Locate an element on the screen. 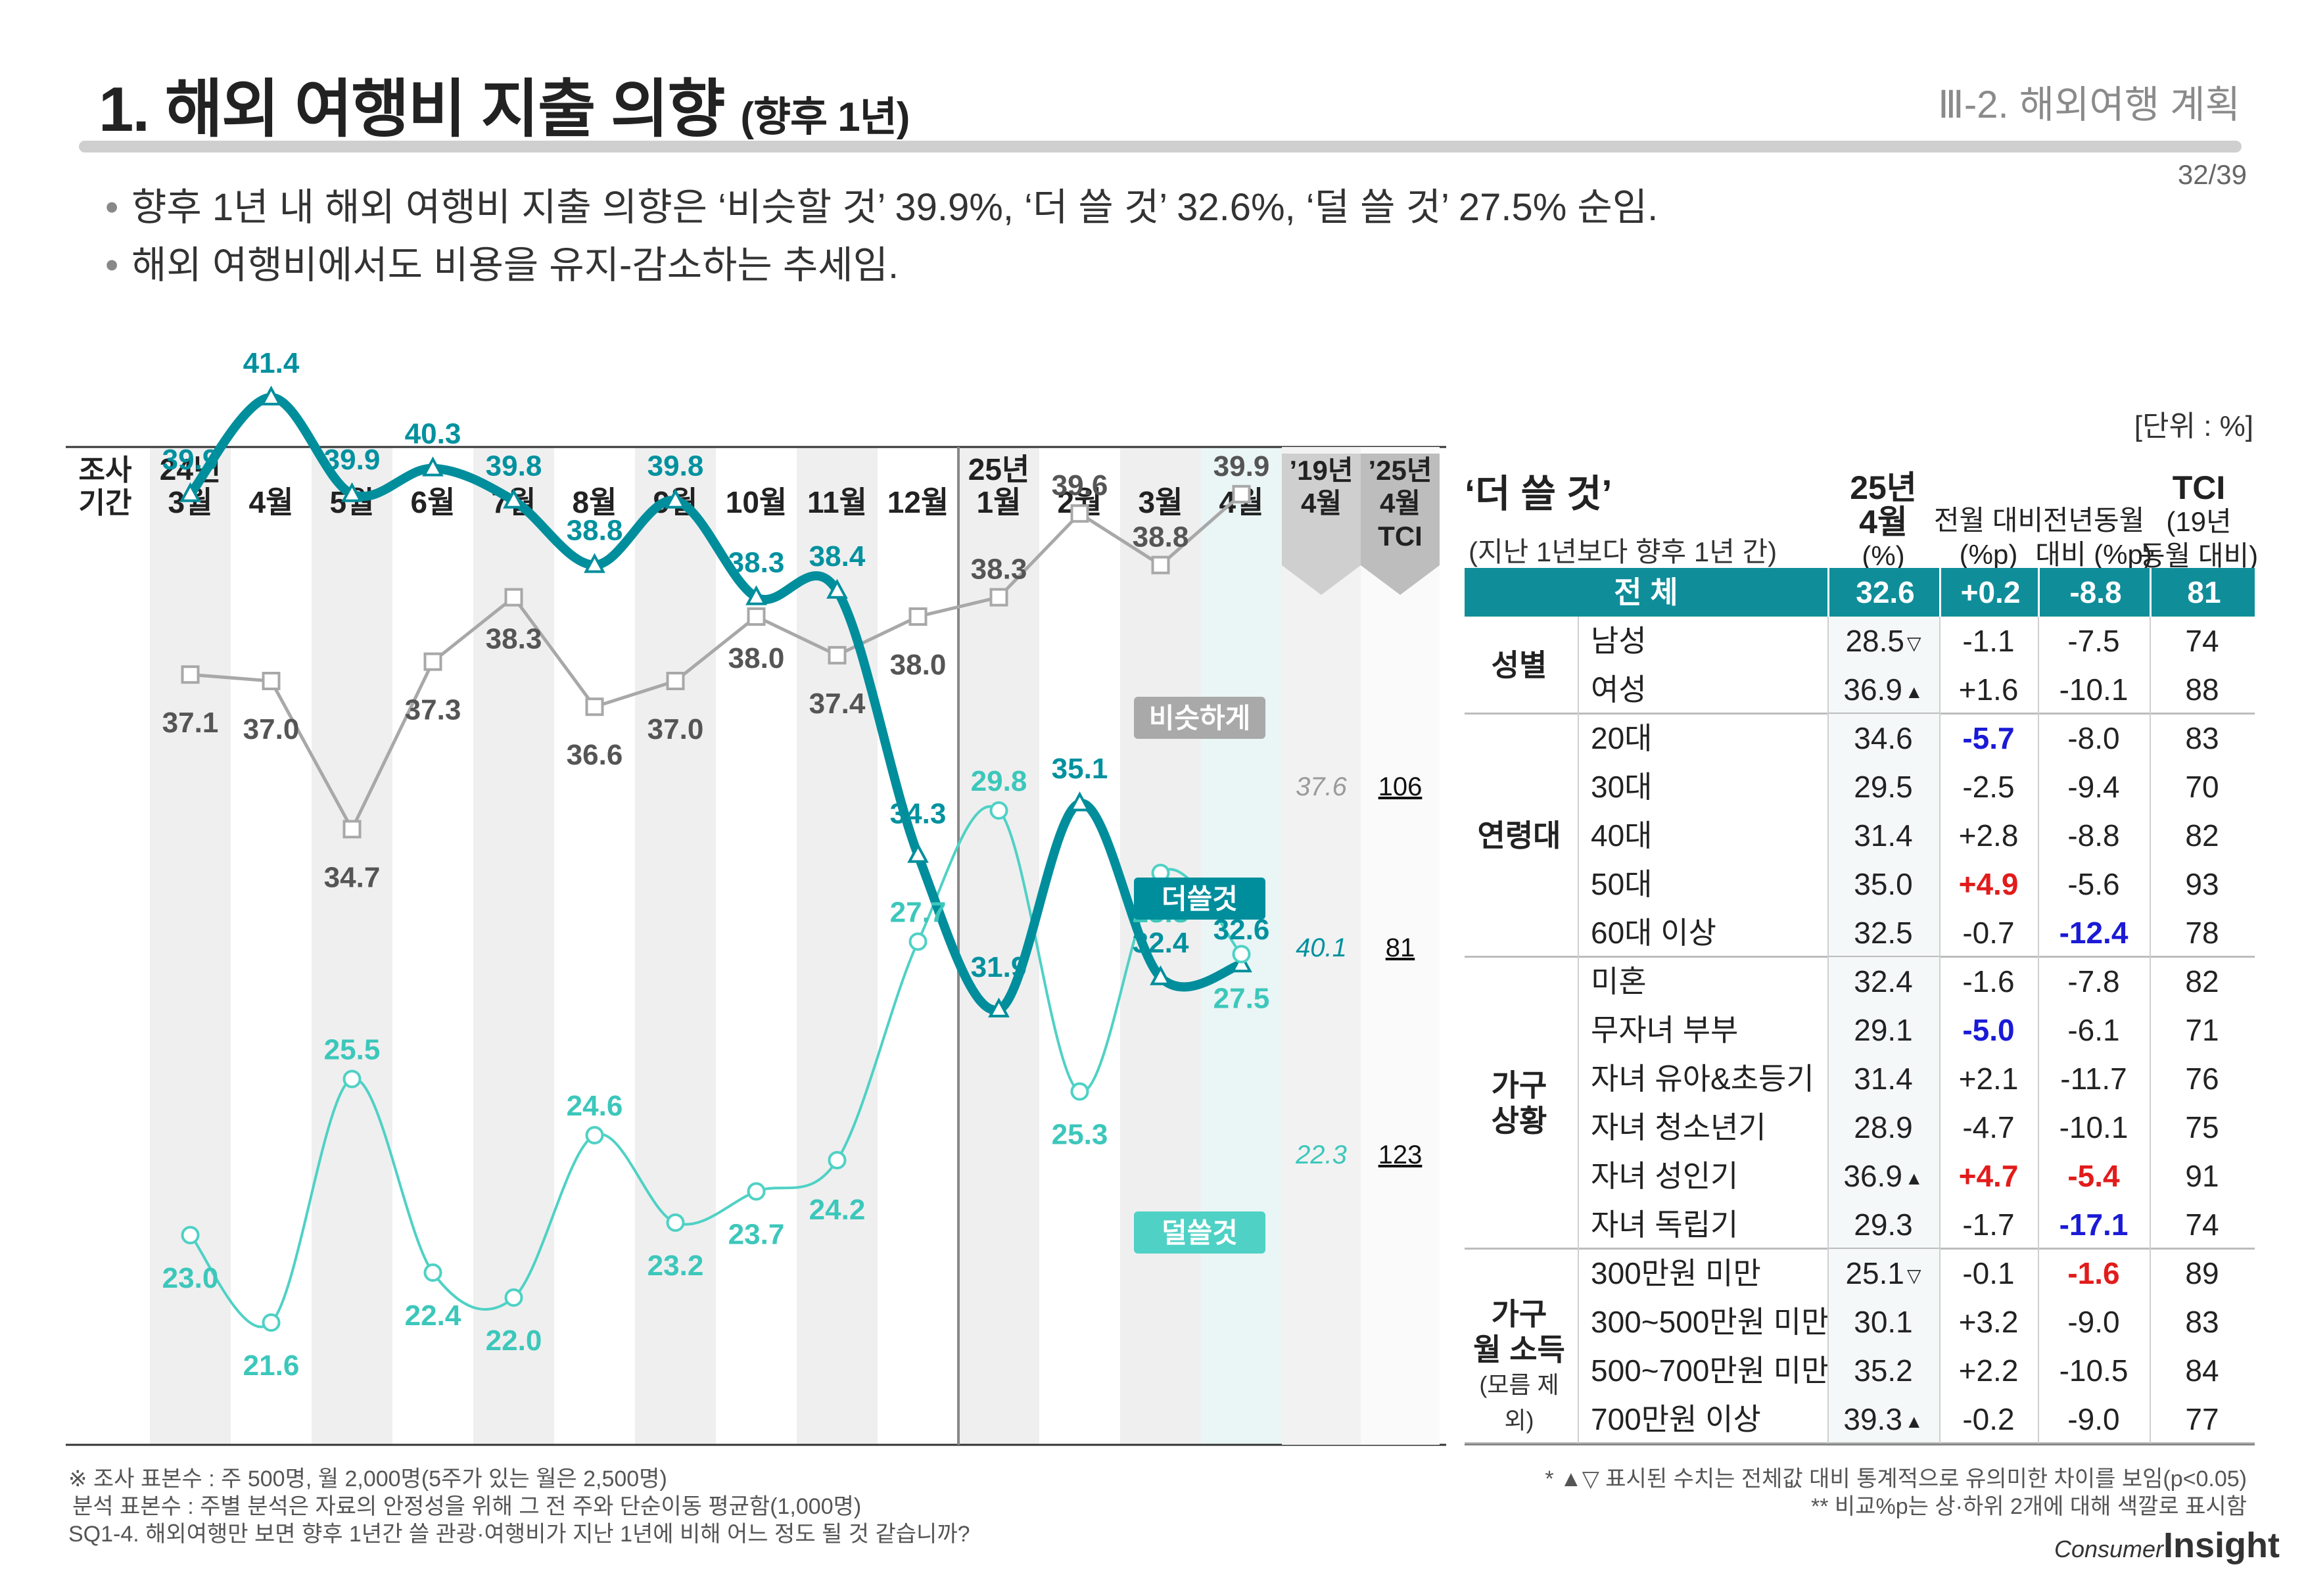 This screenshot has width=2306, height=1596. table-cell-pct: 39.3 ▲ is located at coordinates (1883, 1420).